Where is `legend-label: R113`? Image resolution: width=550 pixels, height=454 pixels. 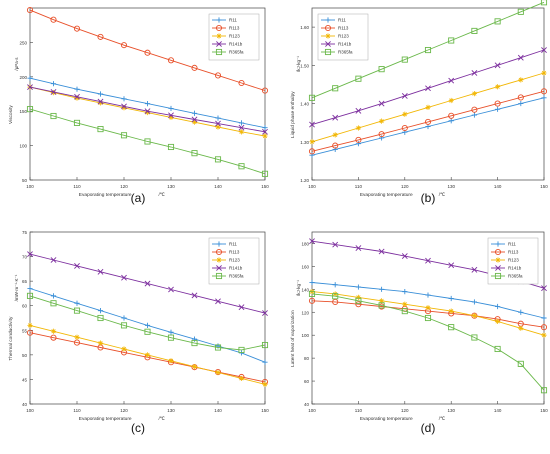
legend-label: R113 is located at coordinates (234, 28).